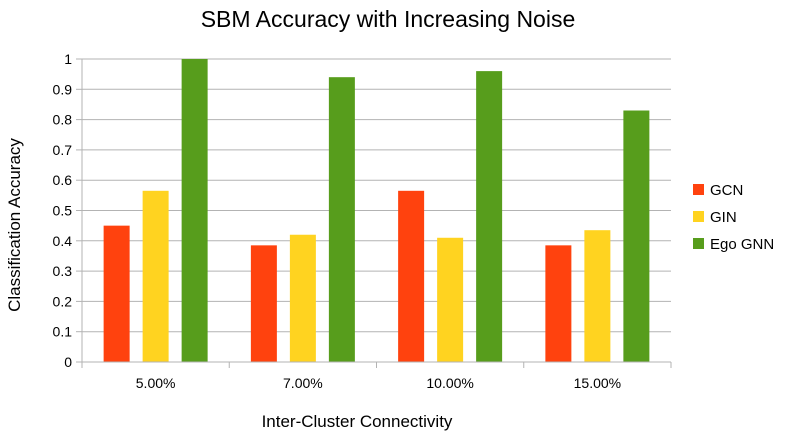 The height and width of the screenshot is (439, 793). What do you see at coordinates (63, 332) in the screenshot?
I see `y-tick-label: 0.1` at bounding box center [63, 332].